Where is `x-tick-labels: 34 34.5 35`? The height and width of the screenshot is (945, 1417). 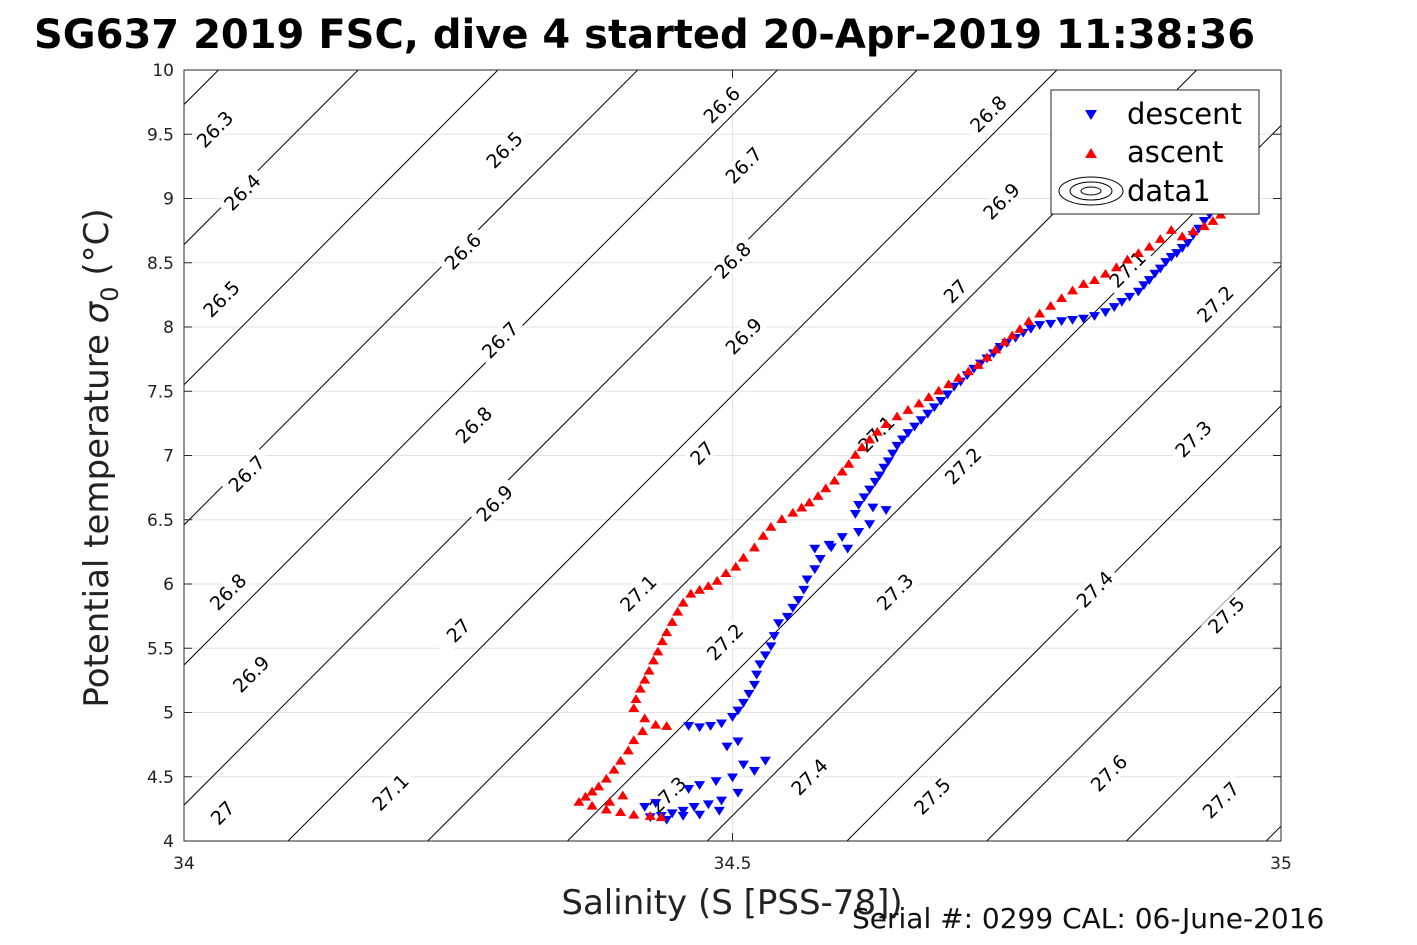 x-tick-labels: 34 34.5 35 is located at coordinates (732, 864).